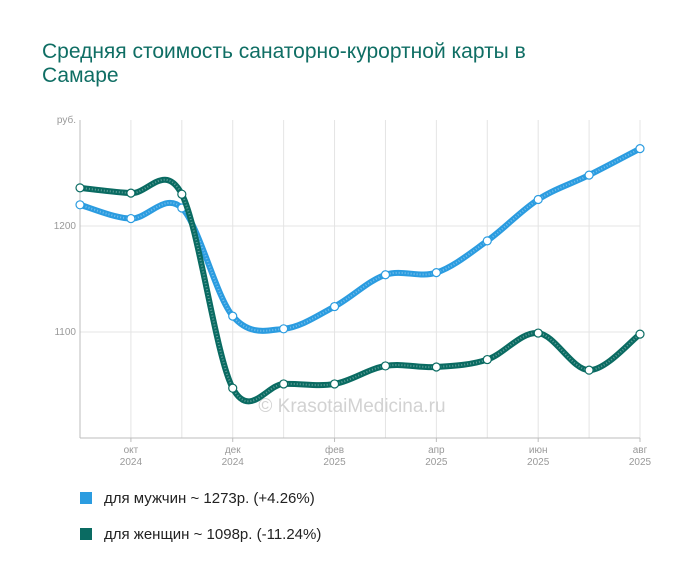 The height and width of the screenshot is (582, 700). I want to click on x-tick-label-month: фев, so click(334, 450).